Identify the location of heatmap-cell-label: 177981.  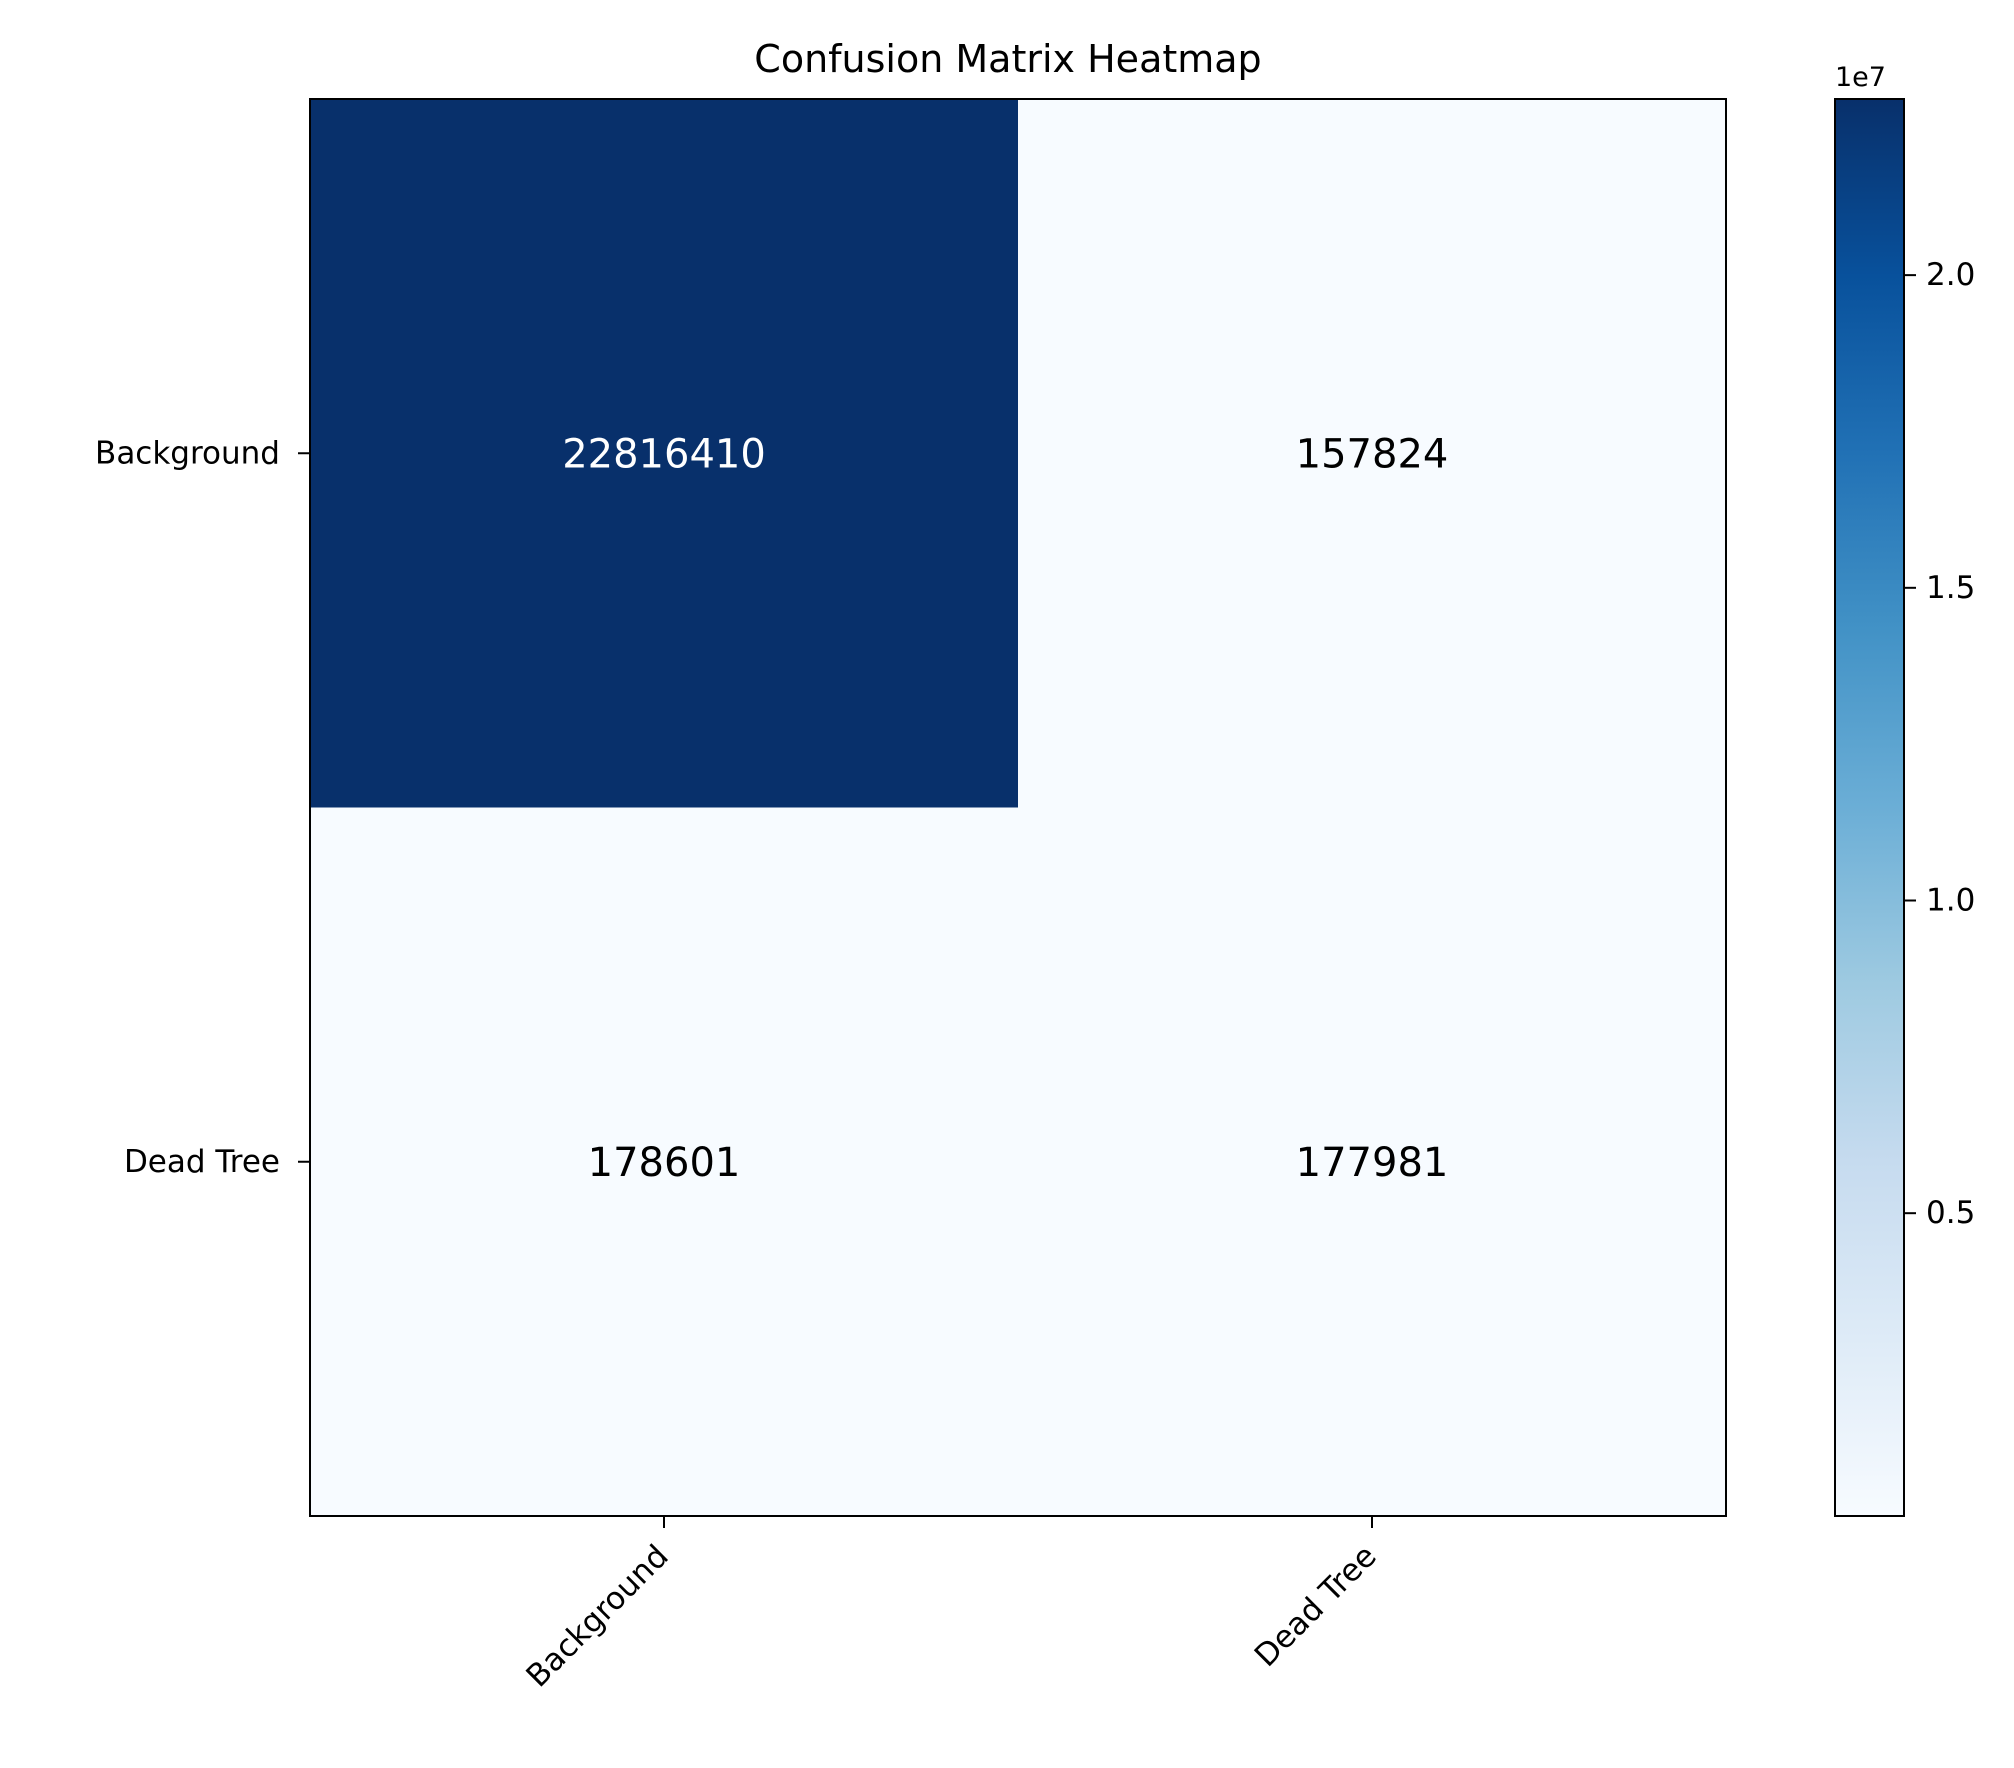
(1372, 1163).